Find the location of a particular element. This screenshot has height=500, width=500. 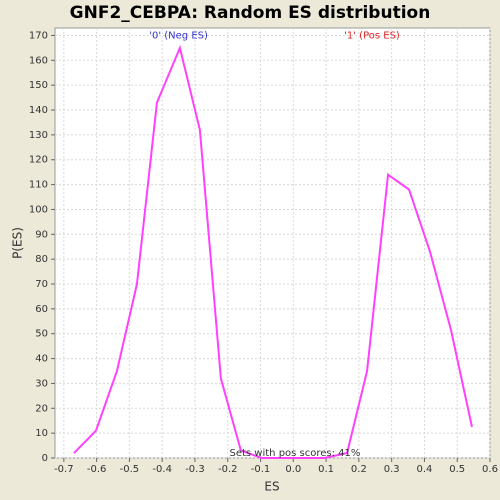

x-tick-label: 0.3 is located at coordinates (392, 469).